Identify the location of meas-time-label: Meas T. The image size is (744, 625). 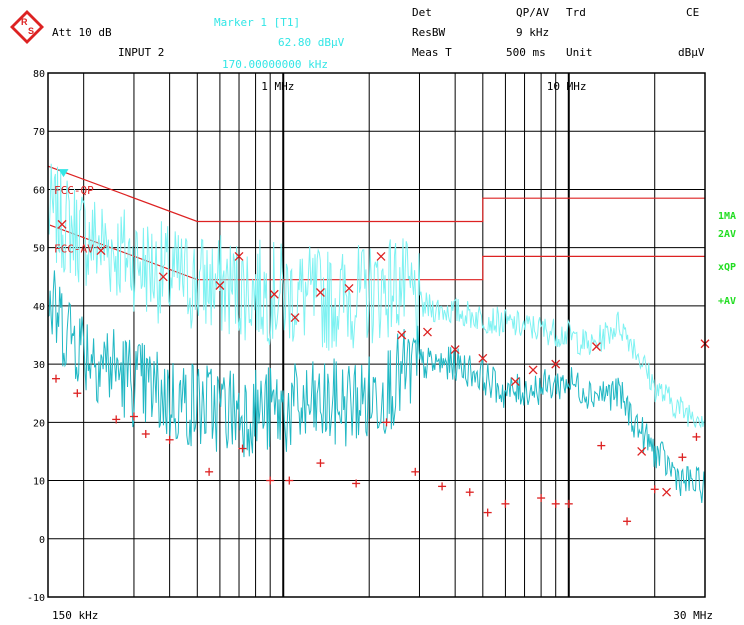
(432, 52).